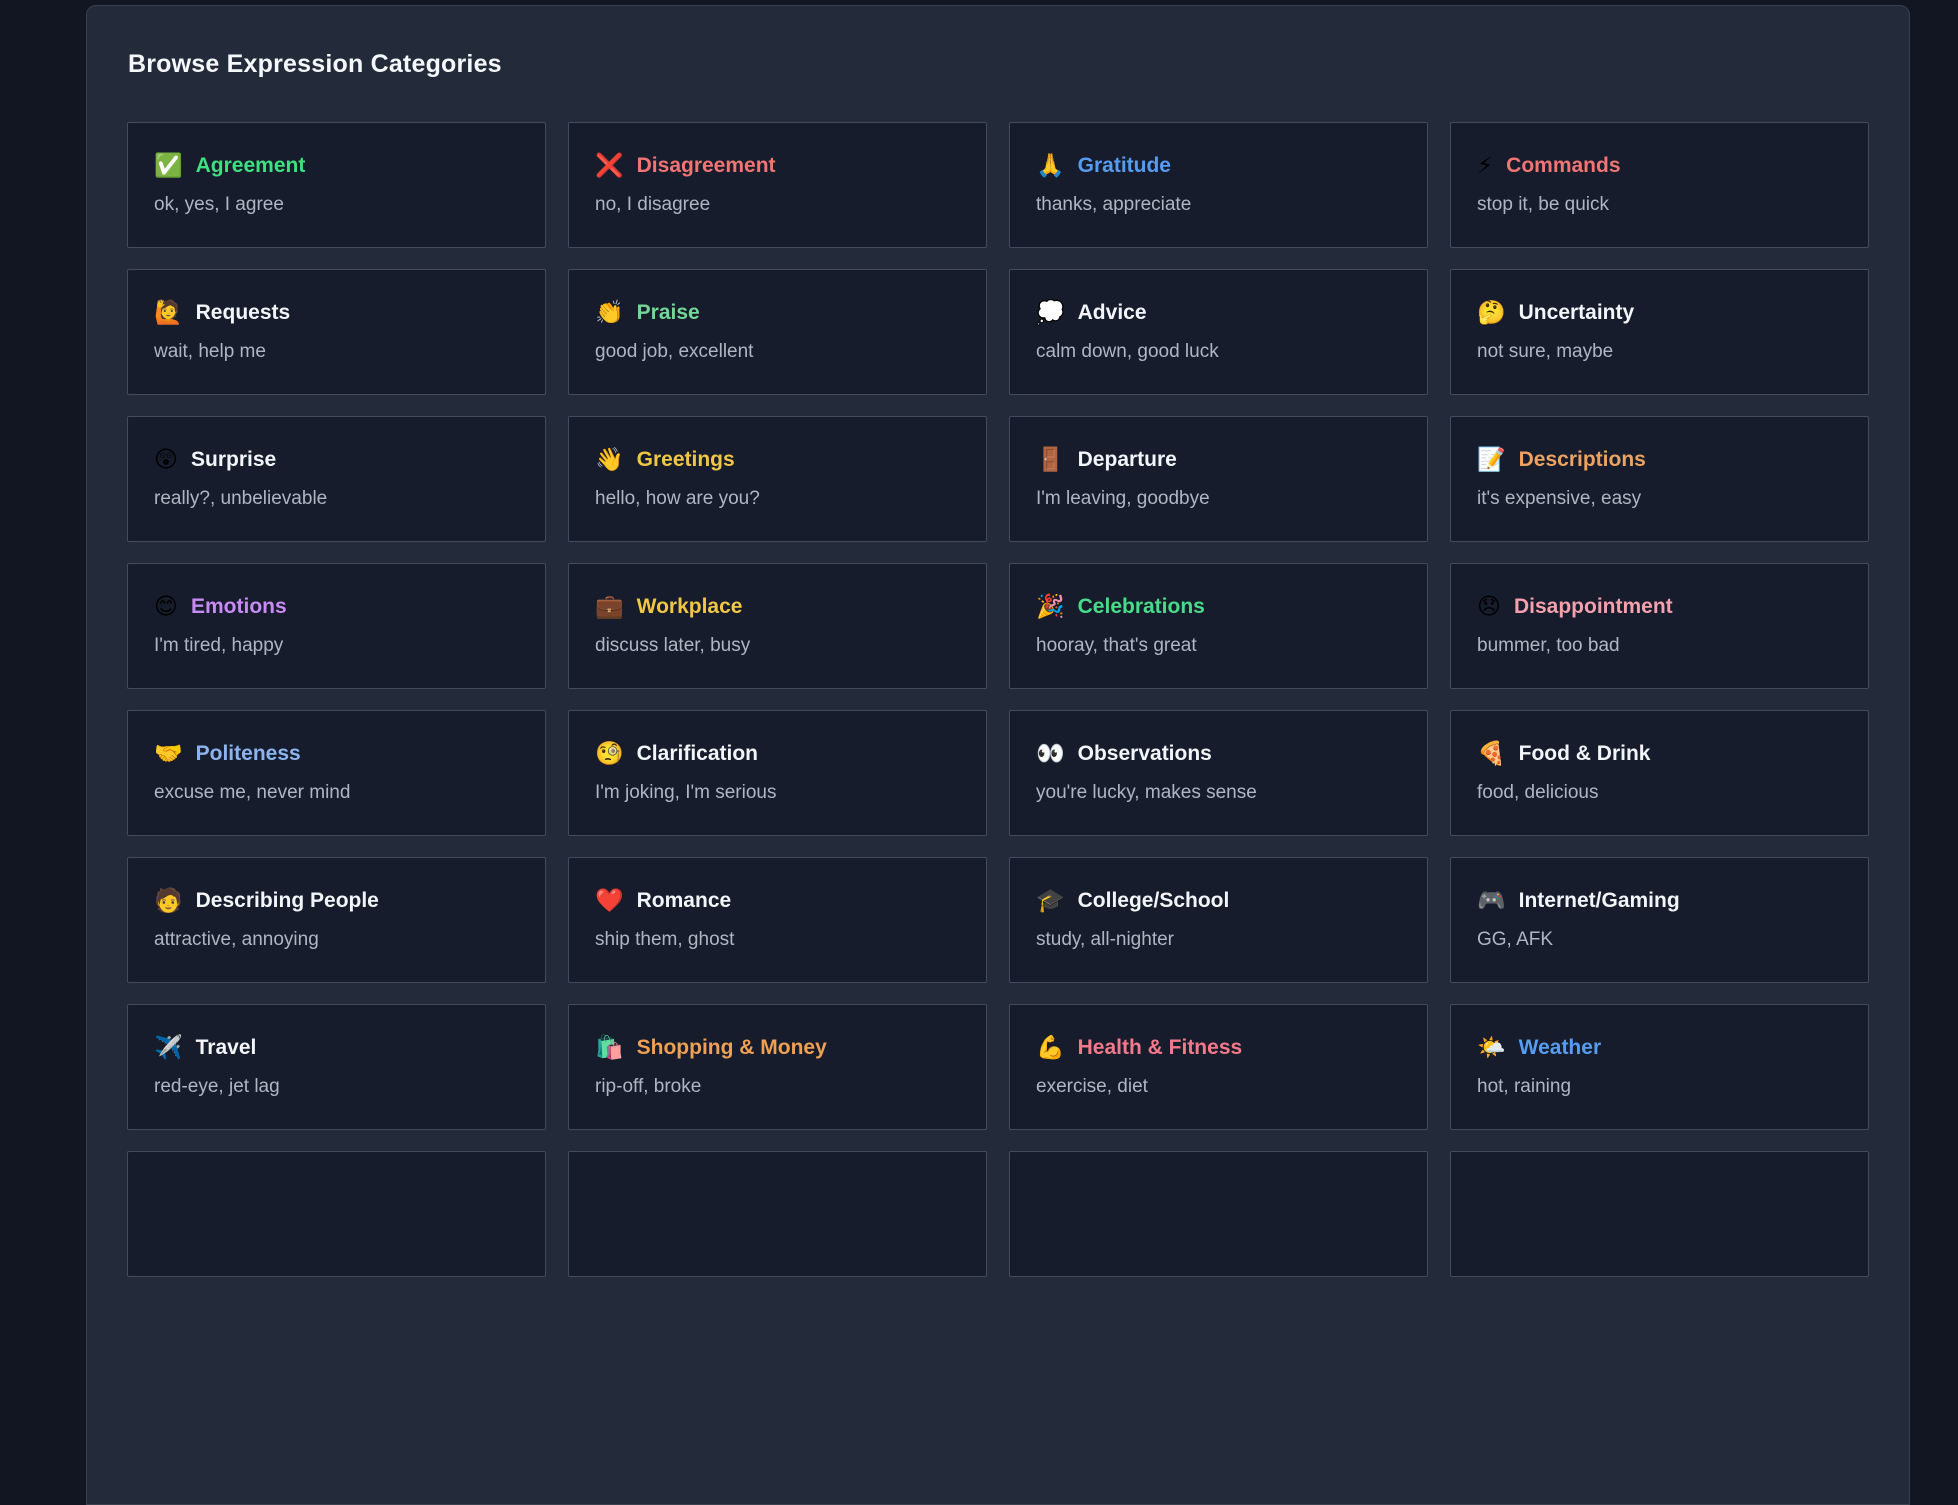 The image size is (1958, 1505). I want to click on category-examples: exercise, diet, so click(1092, 1086).